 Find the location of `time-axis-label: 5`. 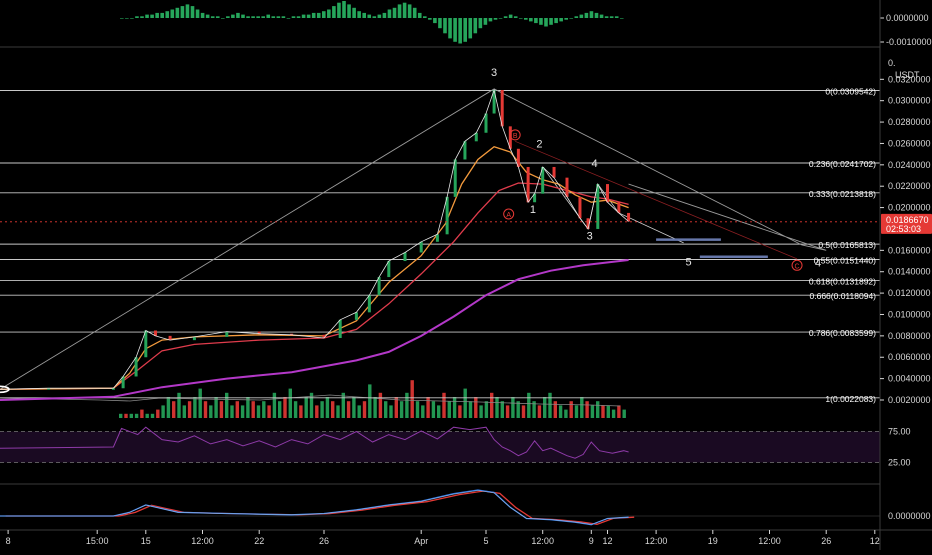

time-axis-label: 5 is located at coordinates (485, 541).